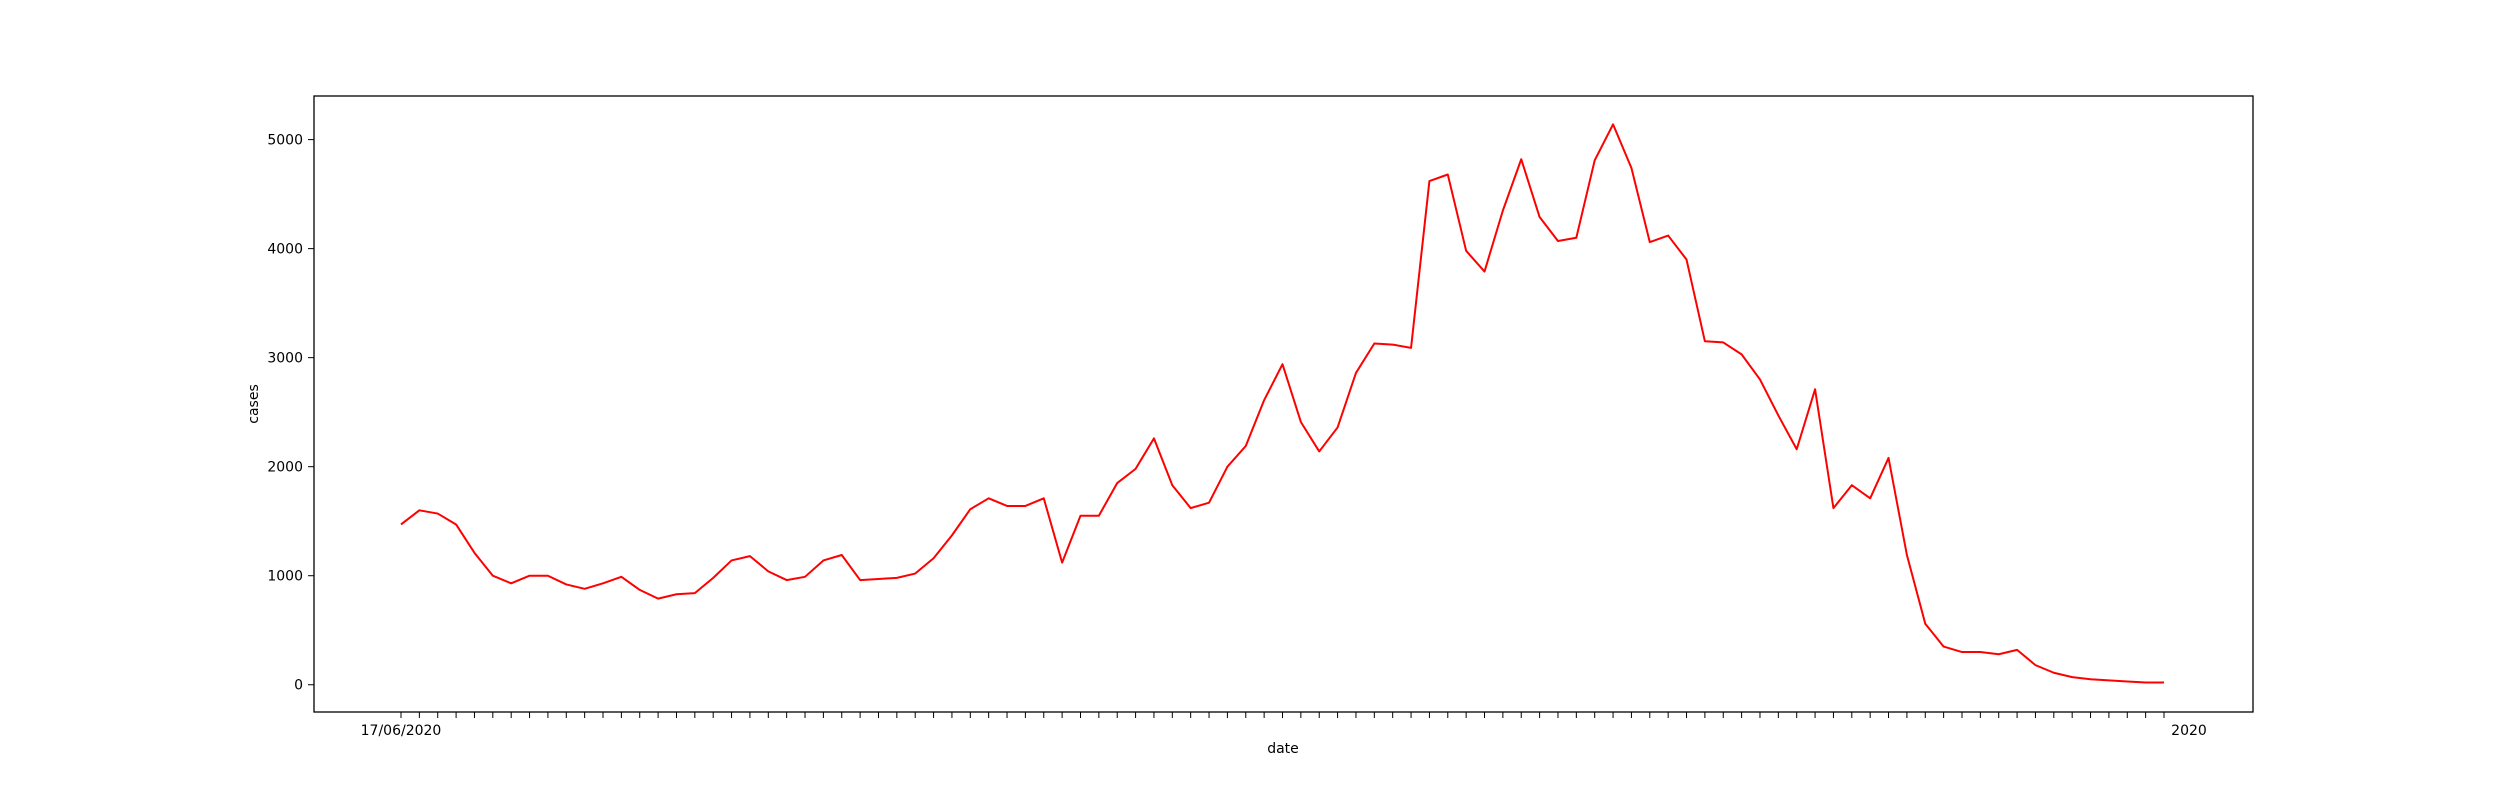  I want to click on y-tick-label: 2000, so click(285, 468).